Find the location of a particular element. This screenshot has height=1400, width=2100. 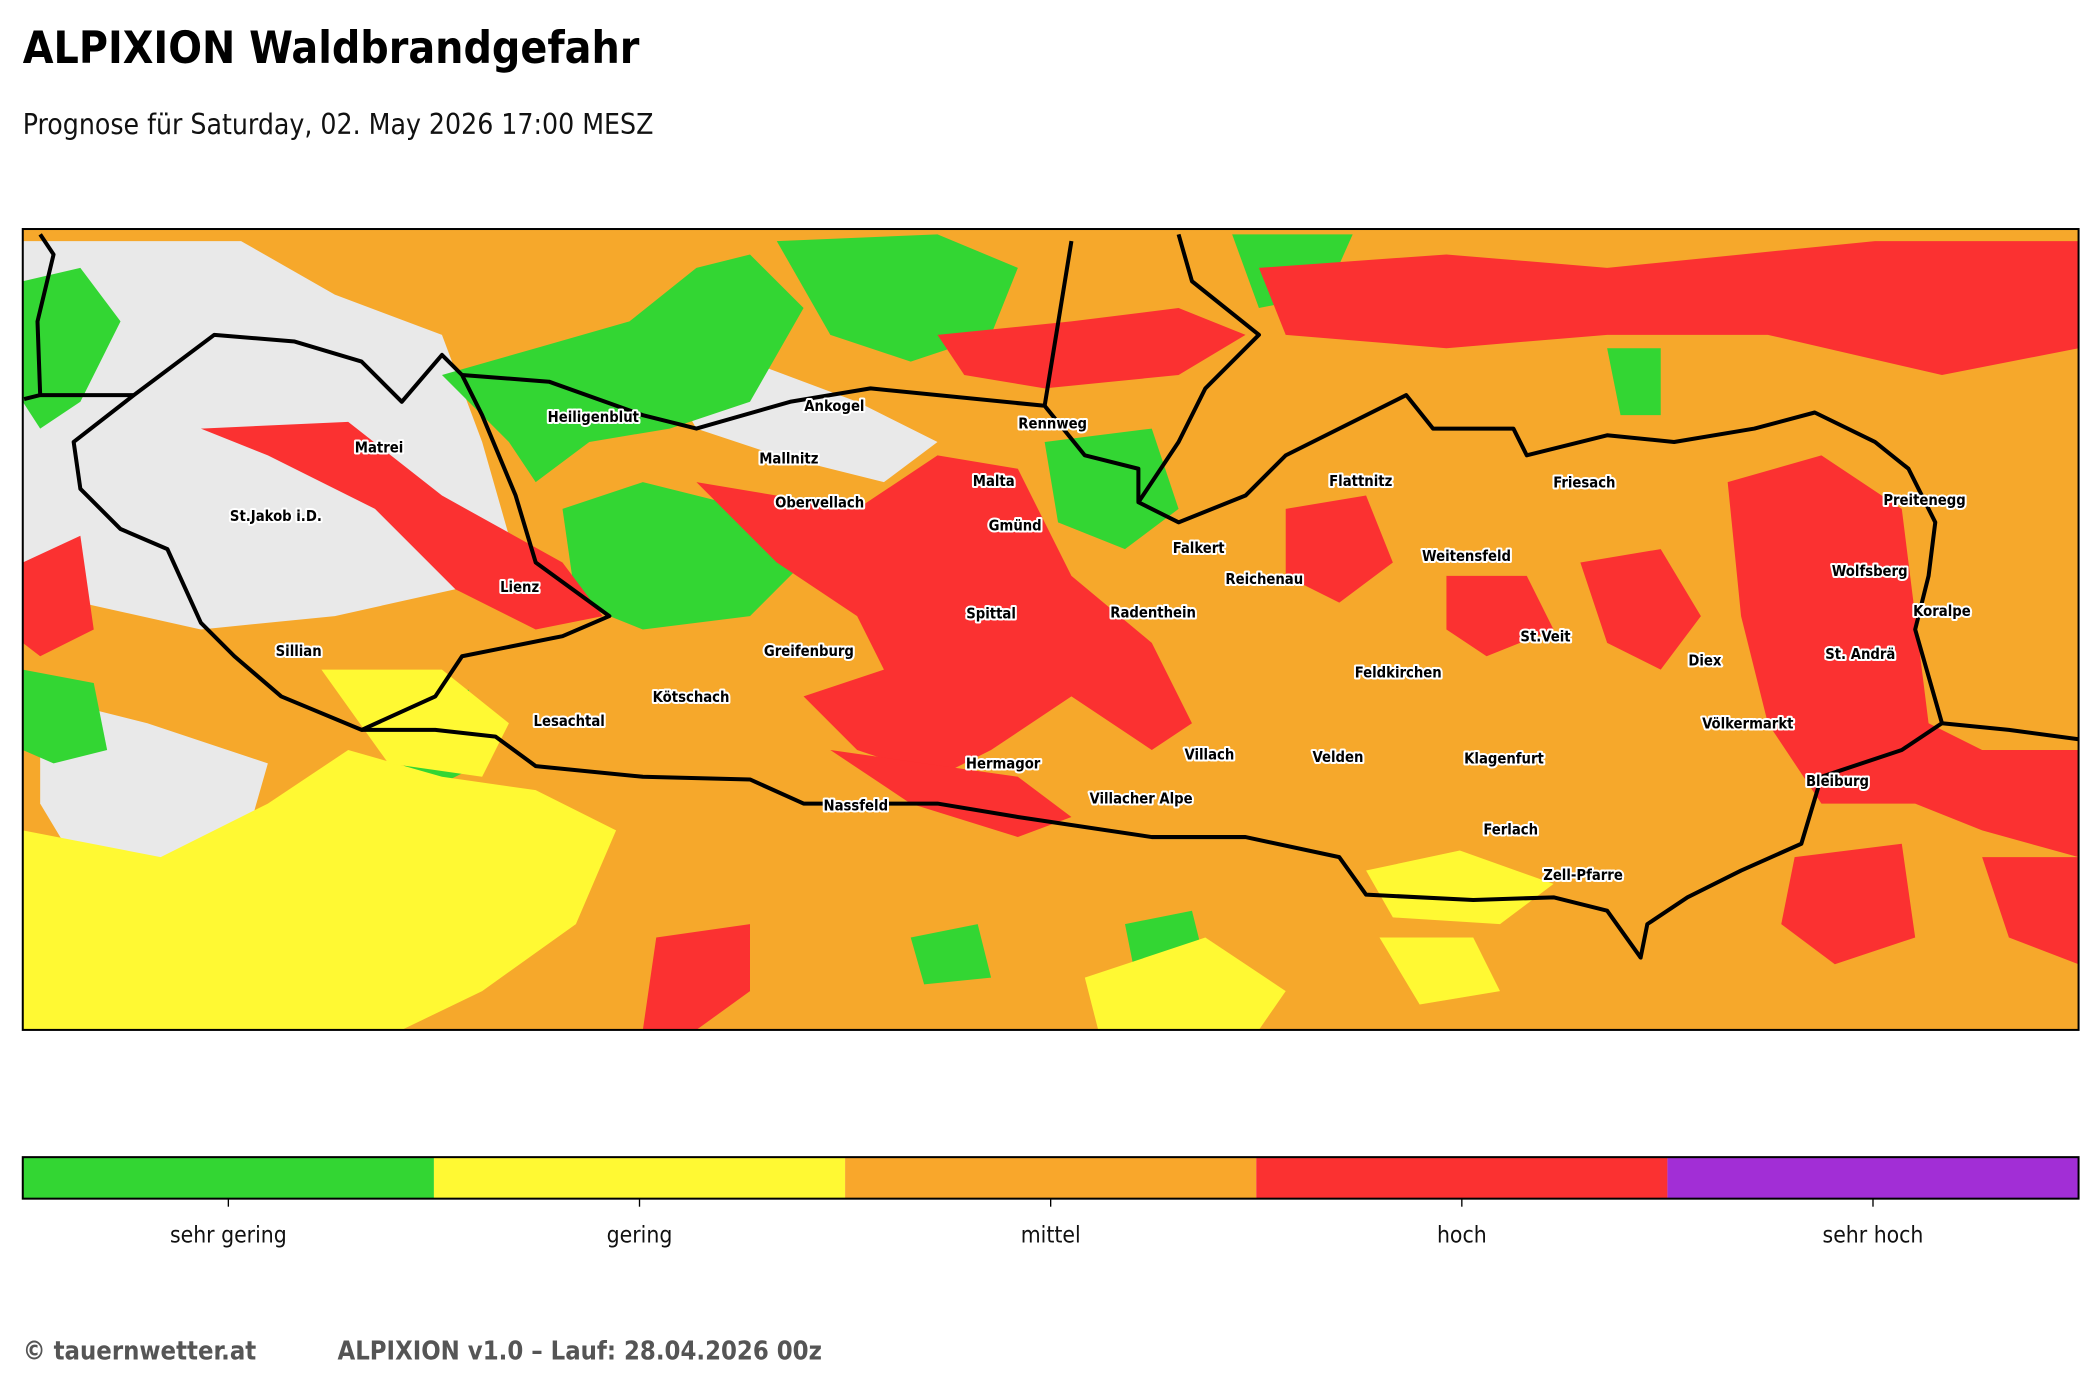

place-label: St.Veit is located at coordinates (1545, 637).